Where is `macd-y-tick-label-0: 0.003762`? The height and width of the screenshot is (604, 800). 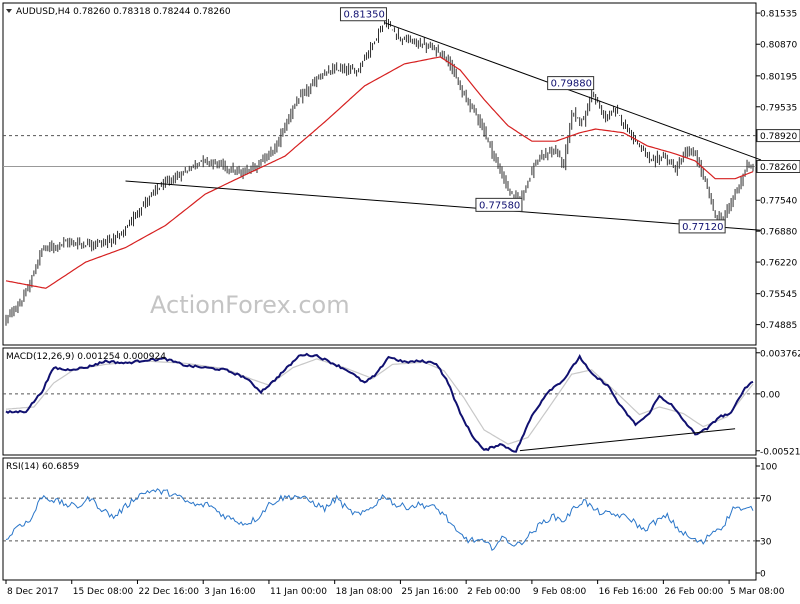 macd-y-tick-label-0: 0.003762 is located at coordinates (780, 354).